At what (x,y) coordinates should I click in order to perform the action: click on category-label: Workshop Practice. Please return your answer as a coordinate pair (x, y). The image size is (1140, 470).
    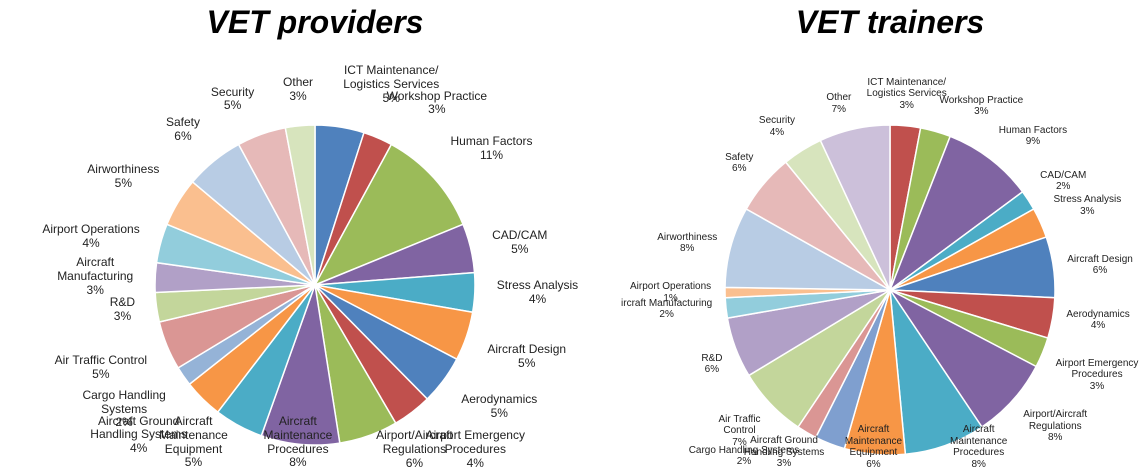
    Looking at the image, I should click on (981, 100).